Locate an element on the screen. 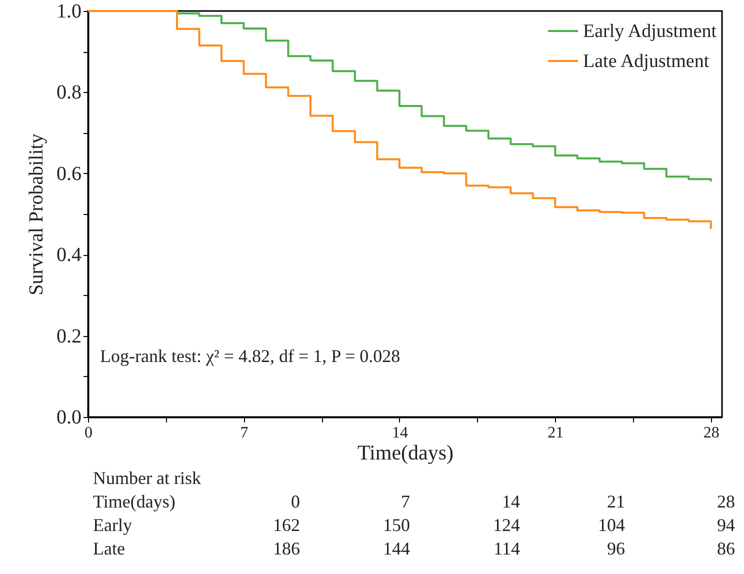 The height and width of the screenshot is (574, 744). legend-label: Early Adjustment is located at coordinates (650, 31).